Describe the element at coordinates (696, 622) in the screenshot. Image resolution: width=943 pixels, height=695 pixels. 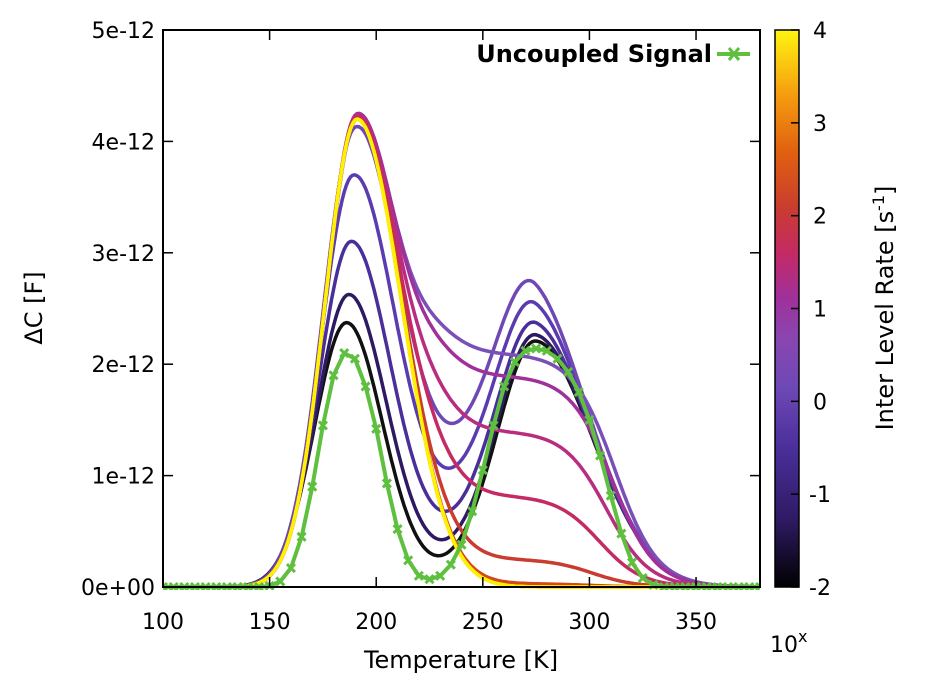
I see `x-tick-label: 350` at that location.